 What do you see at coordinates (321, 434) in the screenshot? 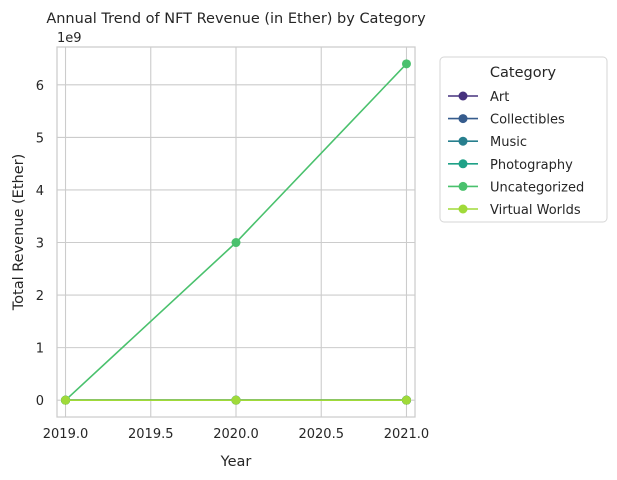
I see `x-tick-label: 2020.5` at bounding box center [321, 434].